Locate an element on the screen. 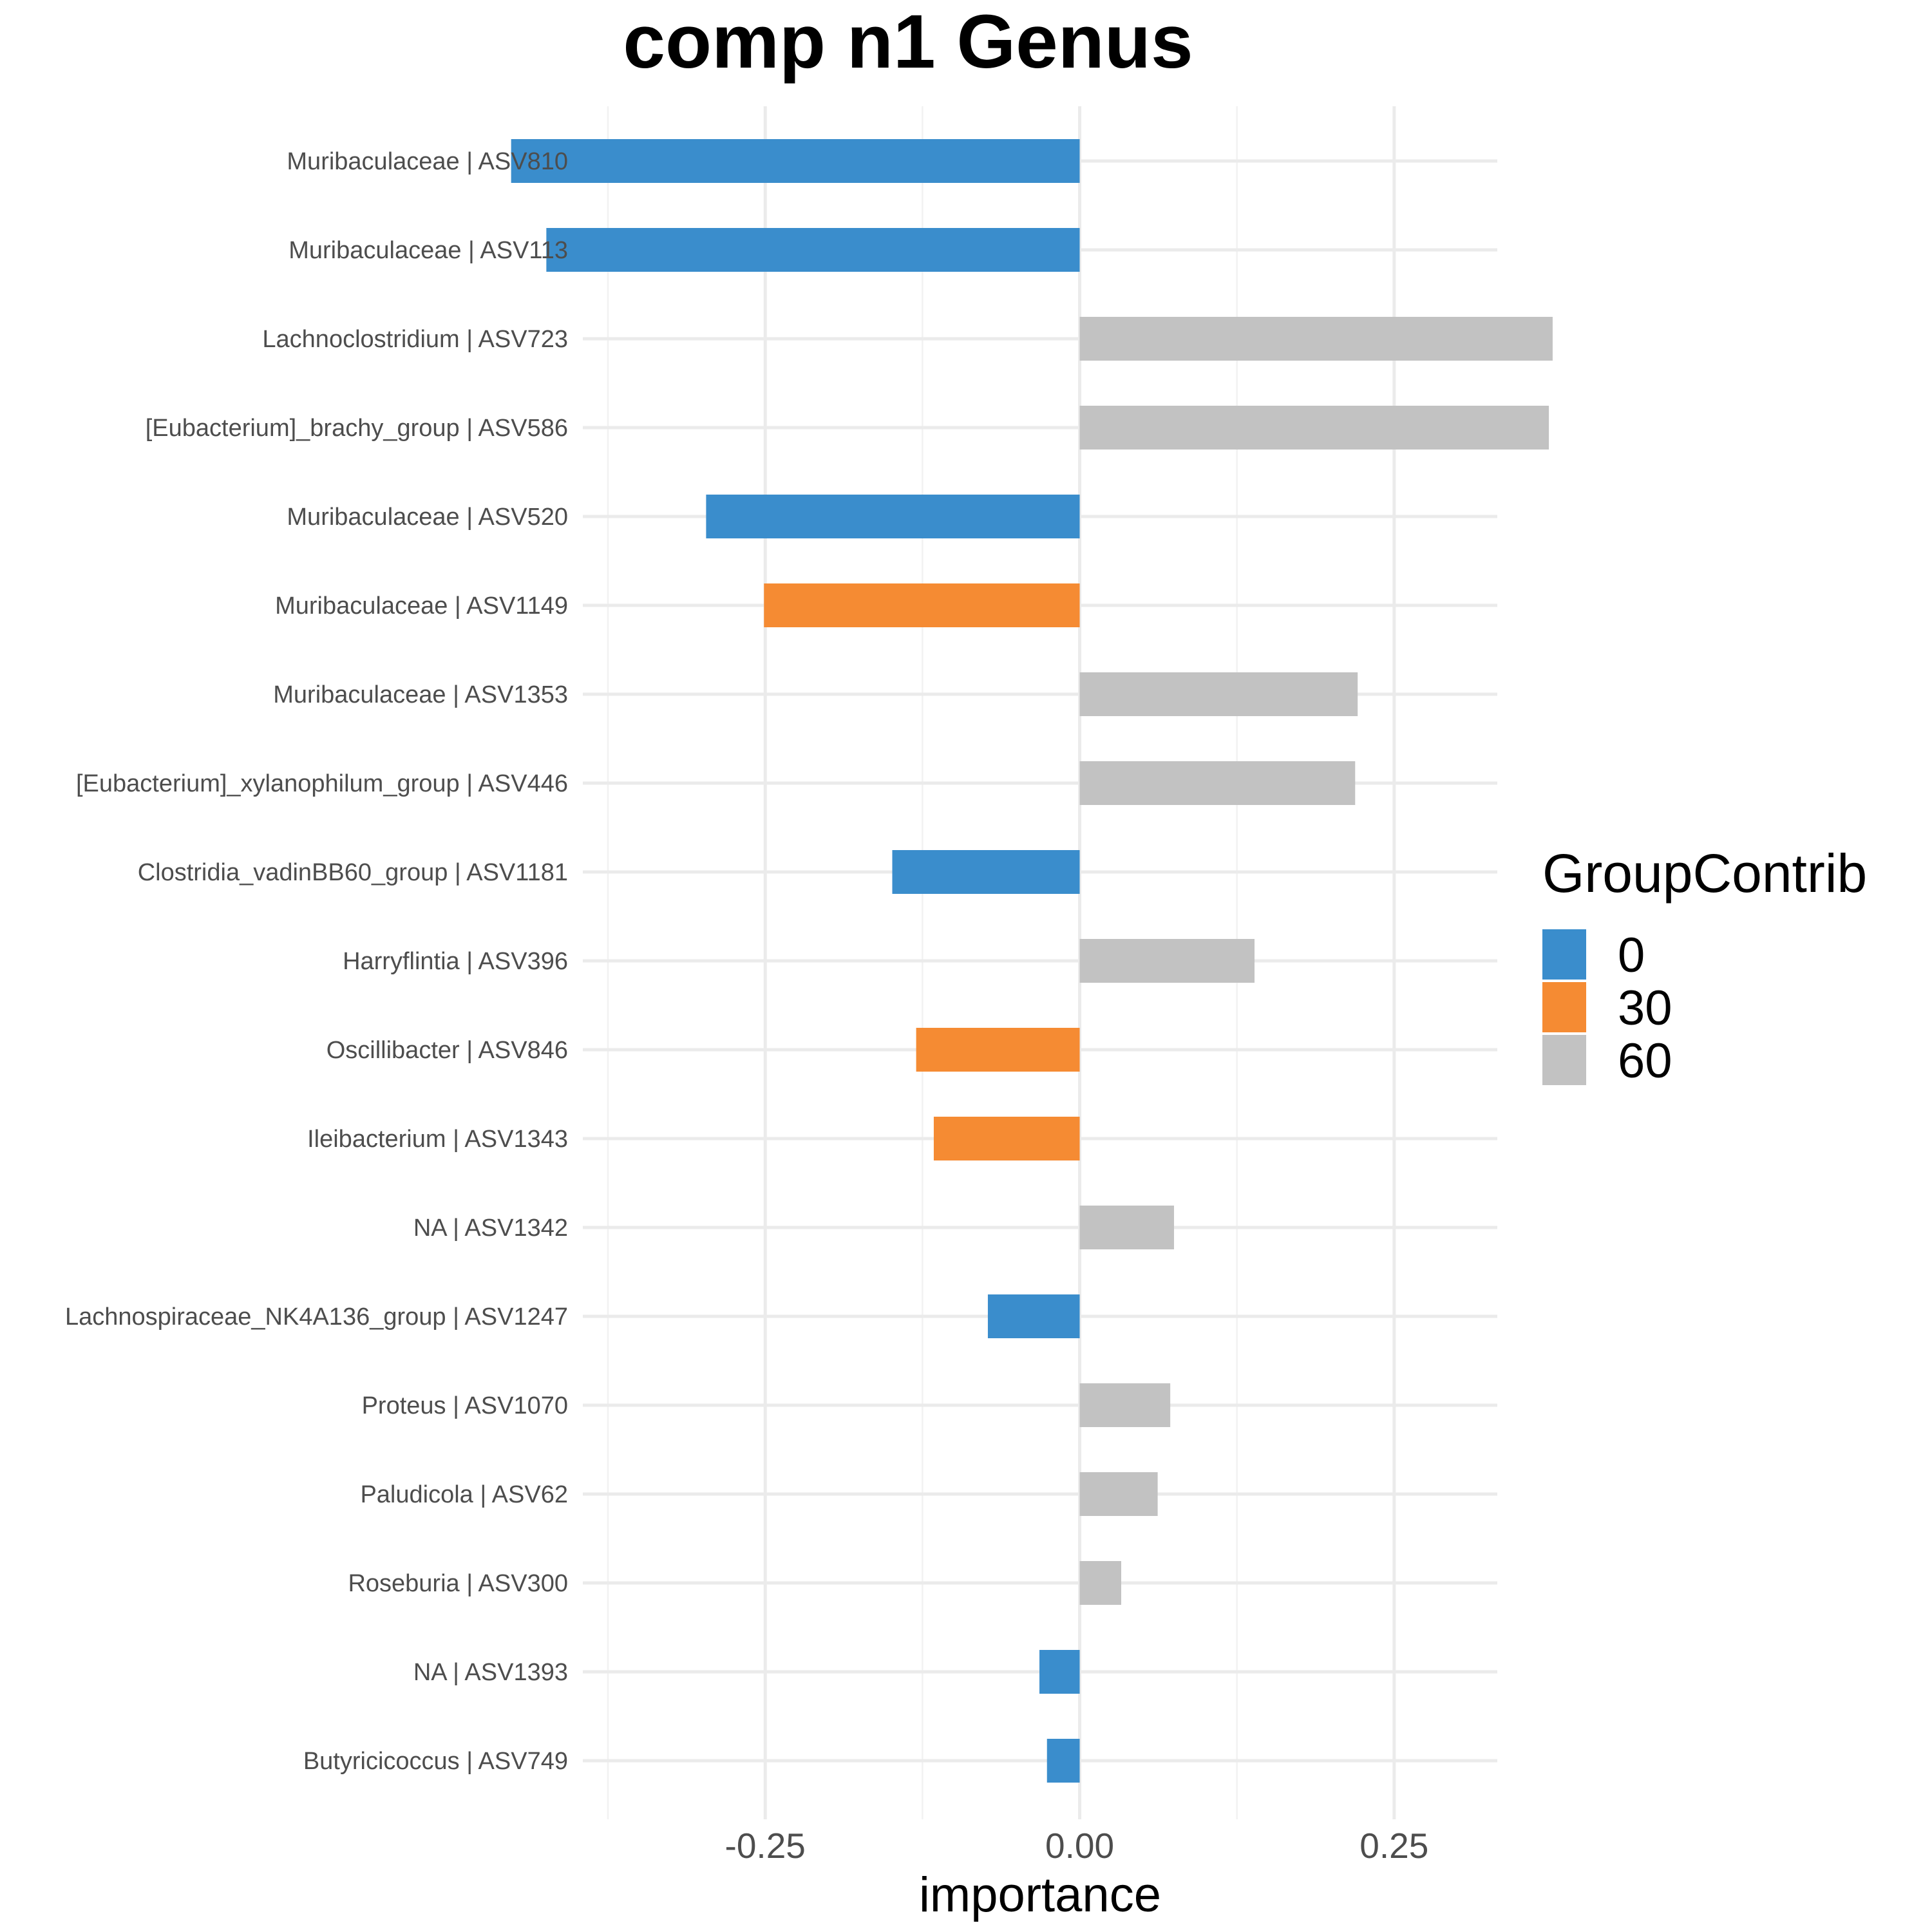 Image resolution: width=1932 pixels, height=1932 pixels. x-tick-label: 0.25 is located at coordinates (1393, 1846).